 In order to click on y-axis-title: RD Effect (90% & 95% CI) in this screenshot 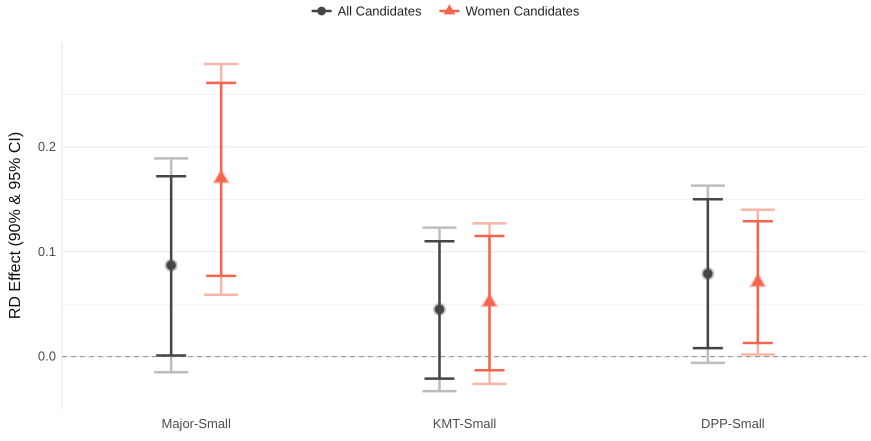, I will do `click(15, 226)`.